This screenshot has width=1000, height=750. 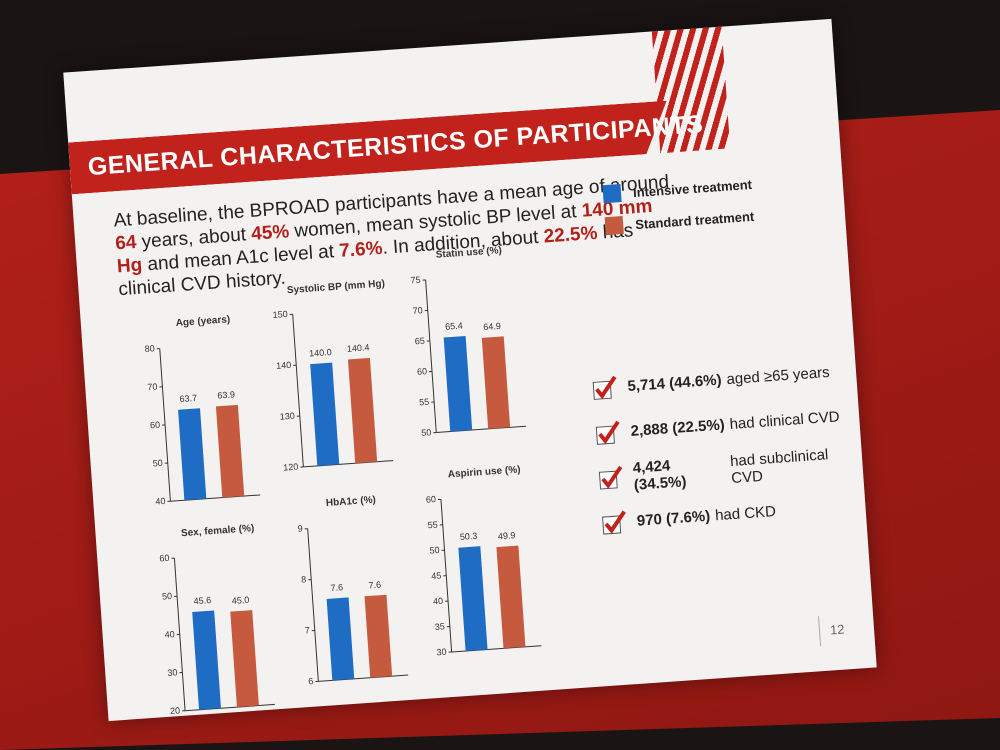 What do you see at coordinates (659, 475) in the screenshot?
I see `check-count: 4,424 (34.5%)` at bounding box center [659, 475].